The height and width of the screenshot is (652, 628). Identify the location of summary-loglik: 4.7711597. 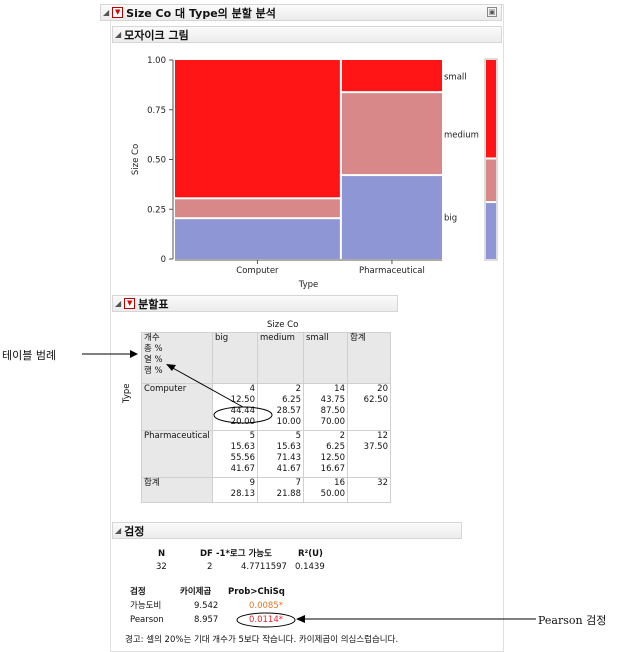
(264, 567).